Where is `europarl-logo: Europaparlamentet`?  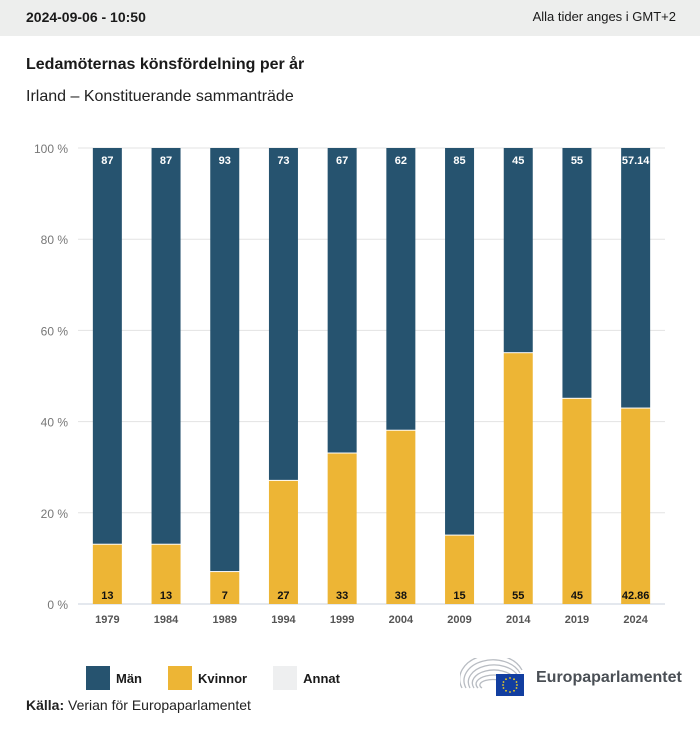 europarl-logo: Europaparlamentet is located at coordinates (571, 678).